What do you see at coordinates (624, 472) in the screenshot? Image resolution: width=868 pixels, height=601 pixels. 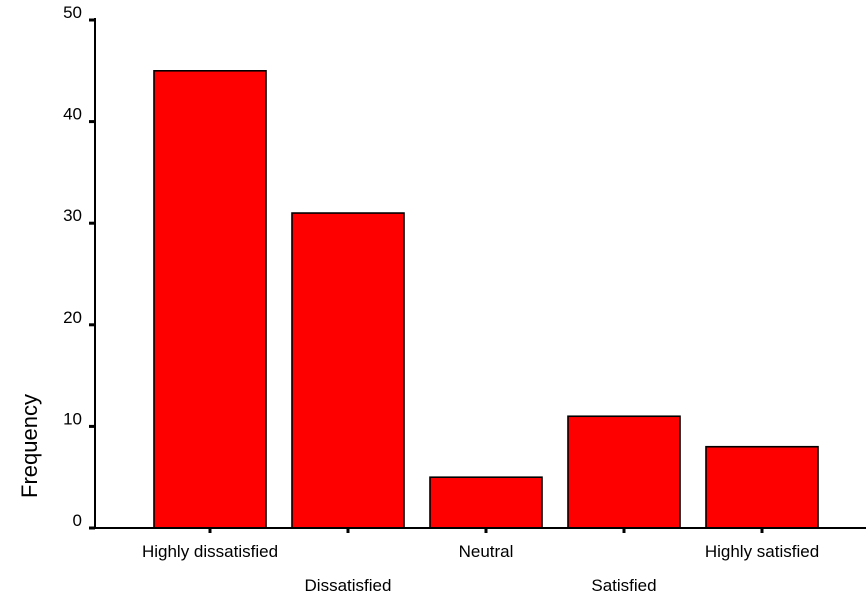 I see `bar-satisfied` at bounding box center [624, 472].